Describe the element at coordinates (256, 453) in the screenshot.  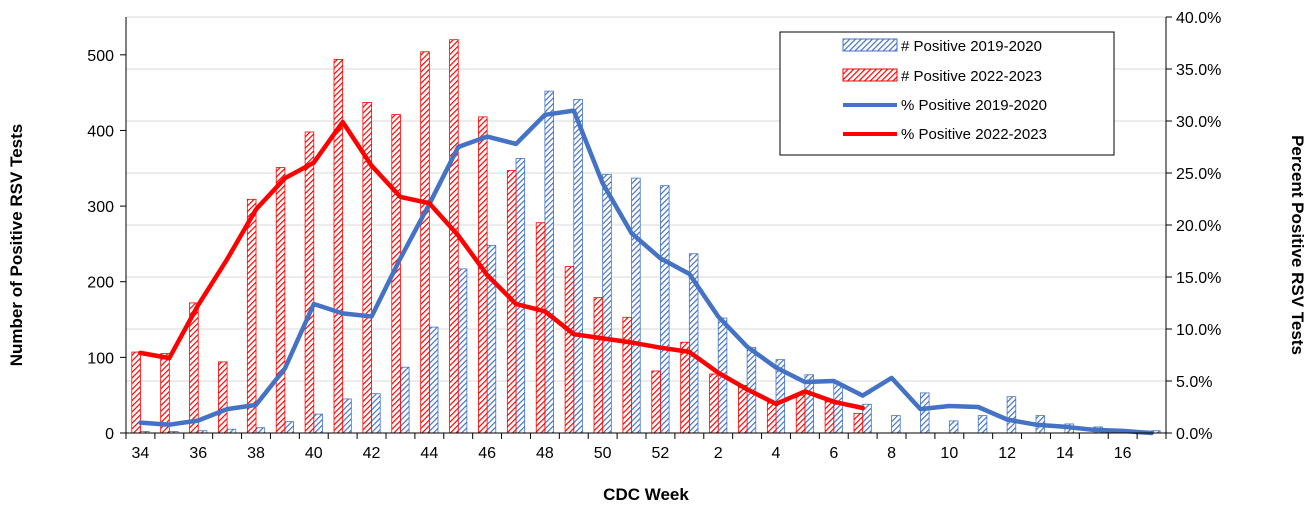
I see `x-tick-label: 38` at that location.